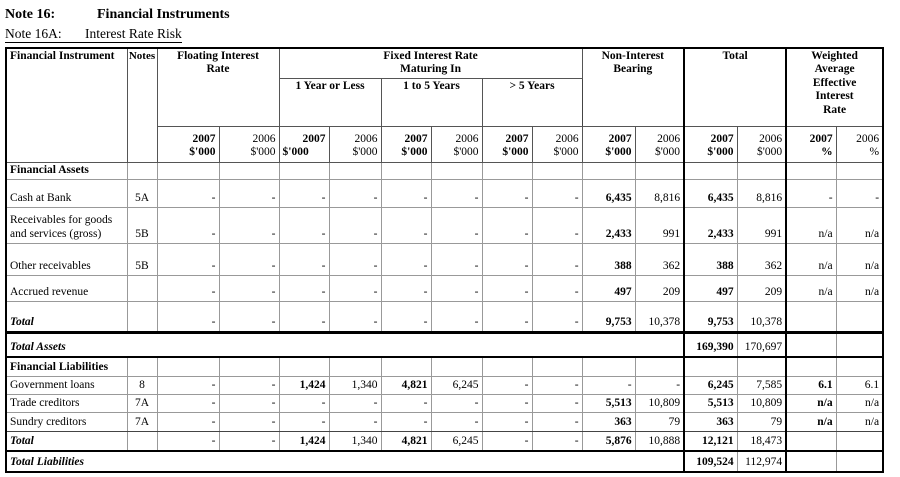 The width and height of the screenshot is (900, 477). Describe the element at coordinates (456, 385) in the screenshot. I see `value-cell: 6,245` at that location.